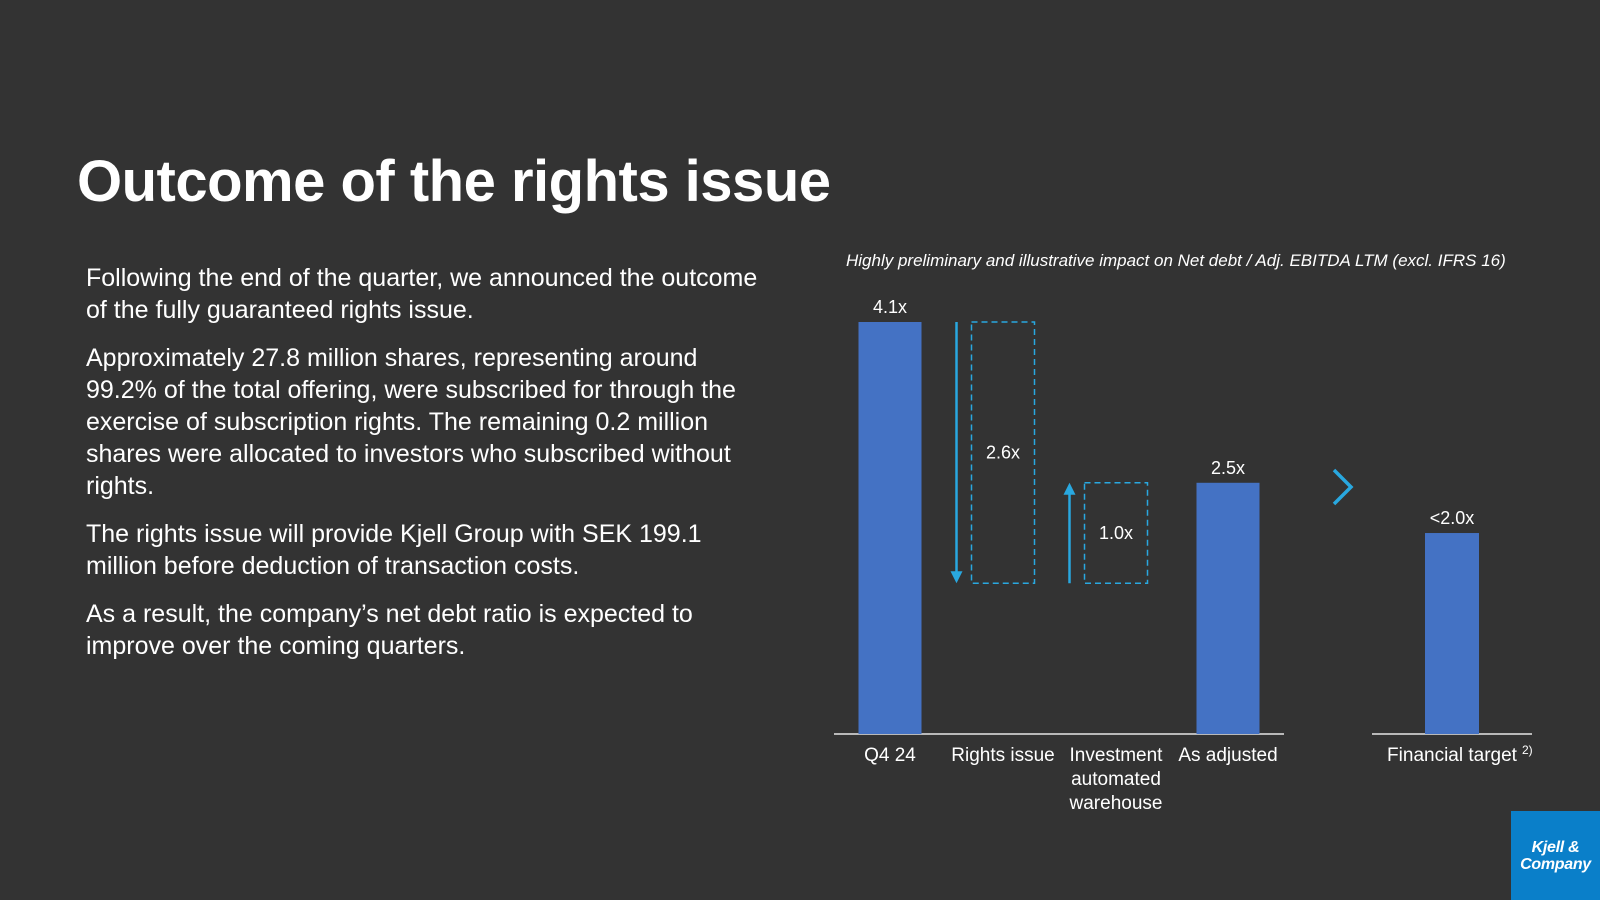 The height and width of the screenshot is (900, 1600). What do you see at coordinates (1527, 750) in the screenshot?
I see `footnote-marker: 2)` at bounding box center [1527, 750].